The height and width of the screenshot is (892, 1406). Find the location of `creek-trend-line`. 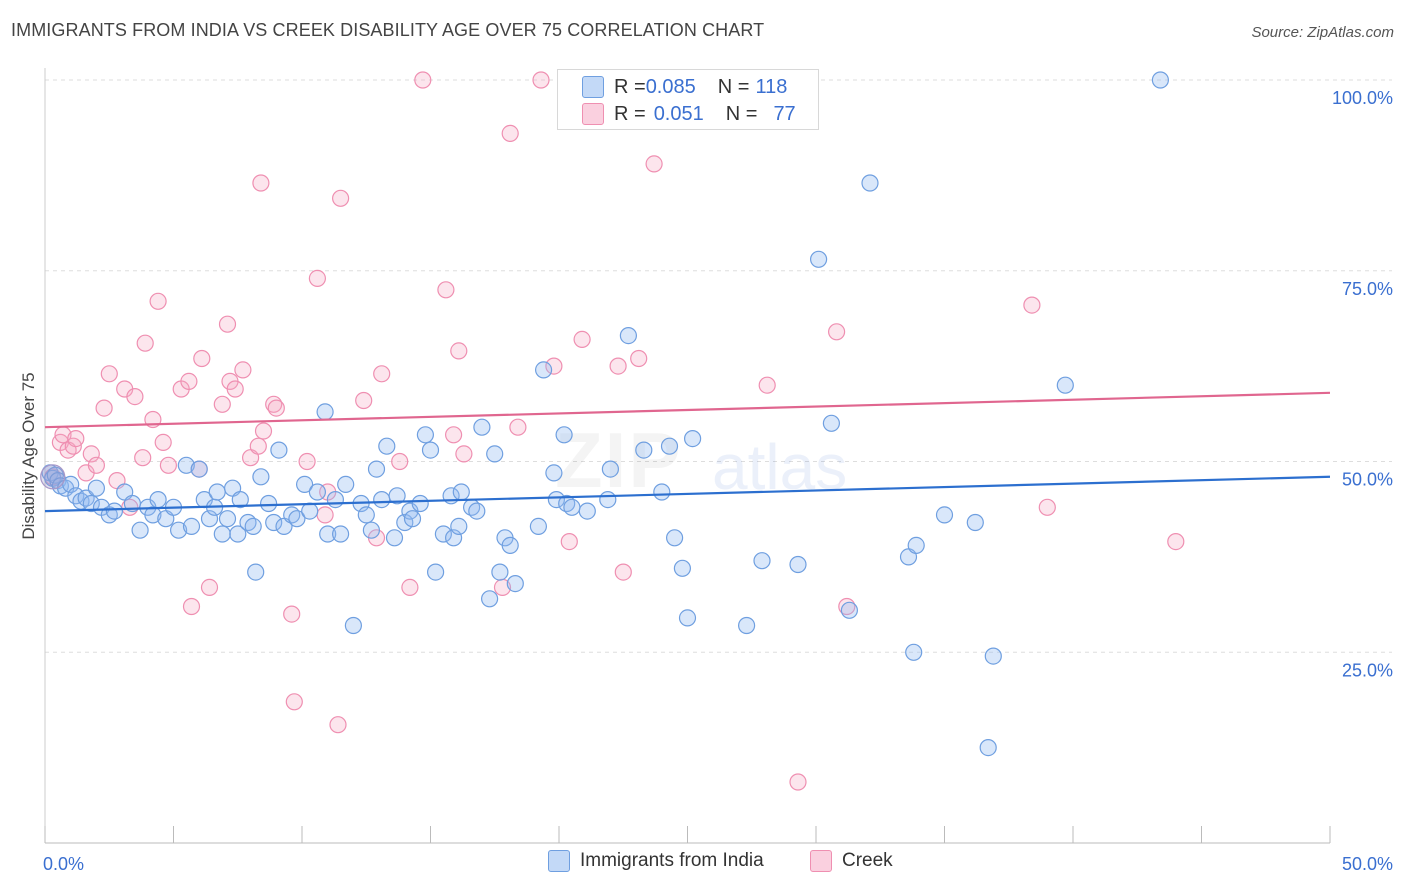

creek-trend-line is located at coordinates (687, 410).